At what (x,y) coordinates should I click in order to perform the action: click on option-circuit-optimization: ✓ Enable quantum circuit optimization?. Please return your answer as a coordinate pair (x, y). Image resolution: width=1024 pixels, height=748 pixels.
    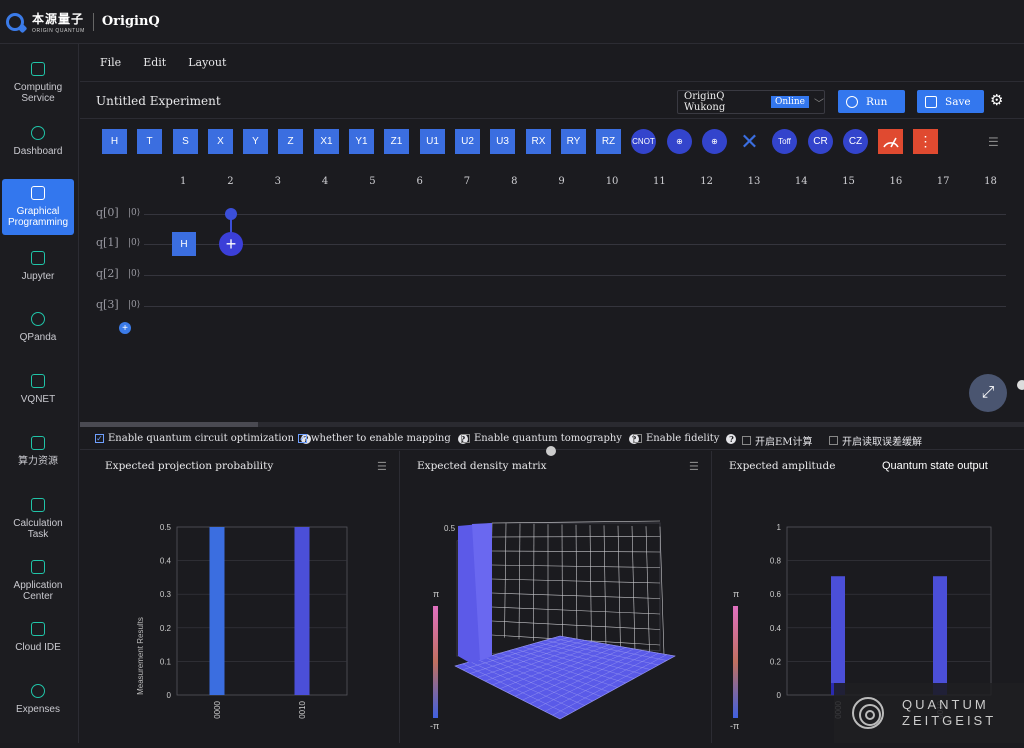
    Looking at the image, I should click on (203, 438).